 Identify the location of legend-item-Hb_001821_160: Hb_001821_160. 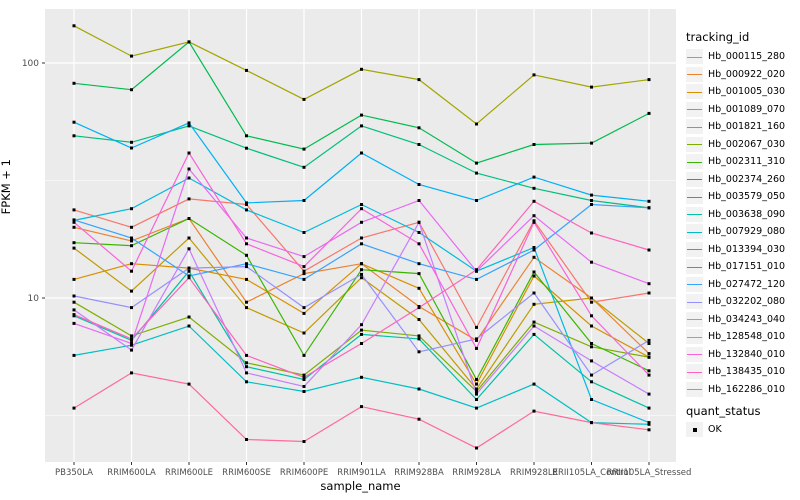
(735, 127).